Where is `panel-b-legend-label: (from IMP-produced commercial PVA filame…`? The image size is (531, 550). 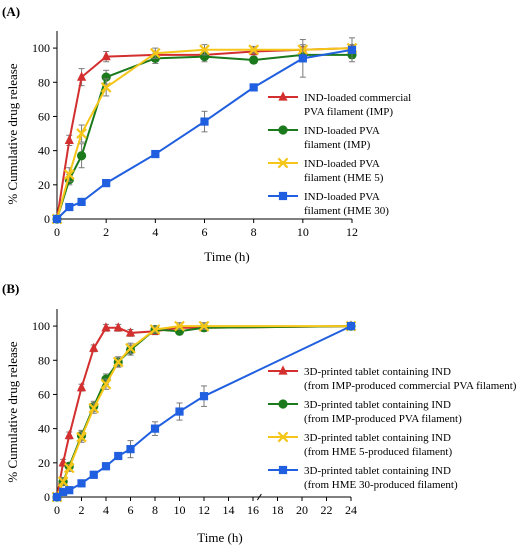 panel-b-legend-label: (from IMP-produced commercial PVA filame… is located at coordinates (410, 386).